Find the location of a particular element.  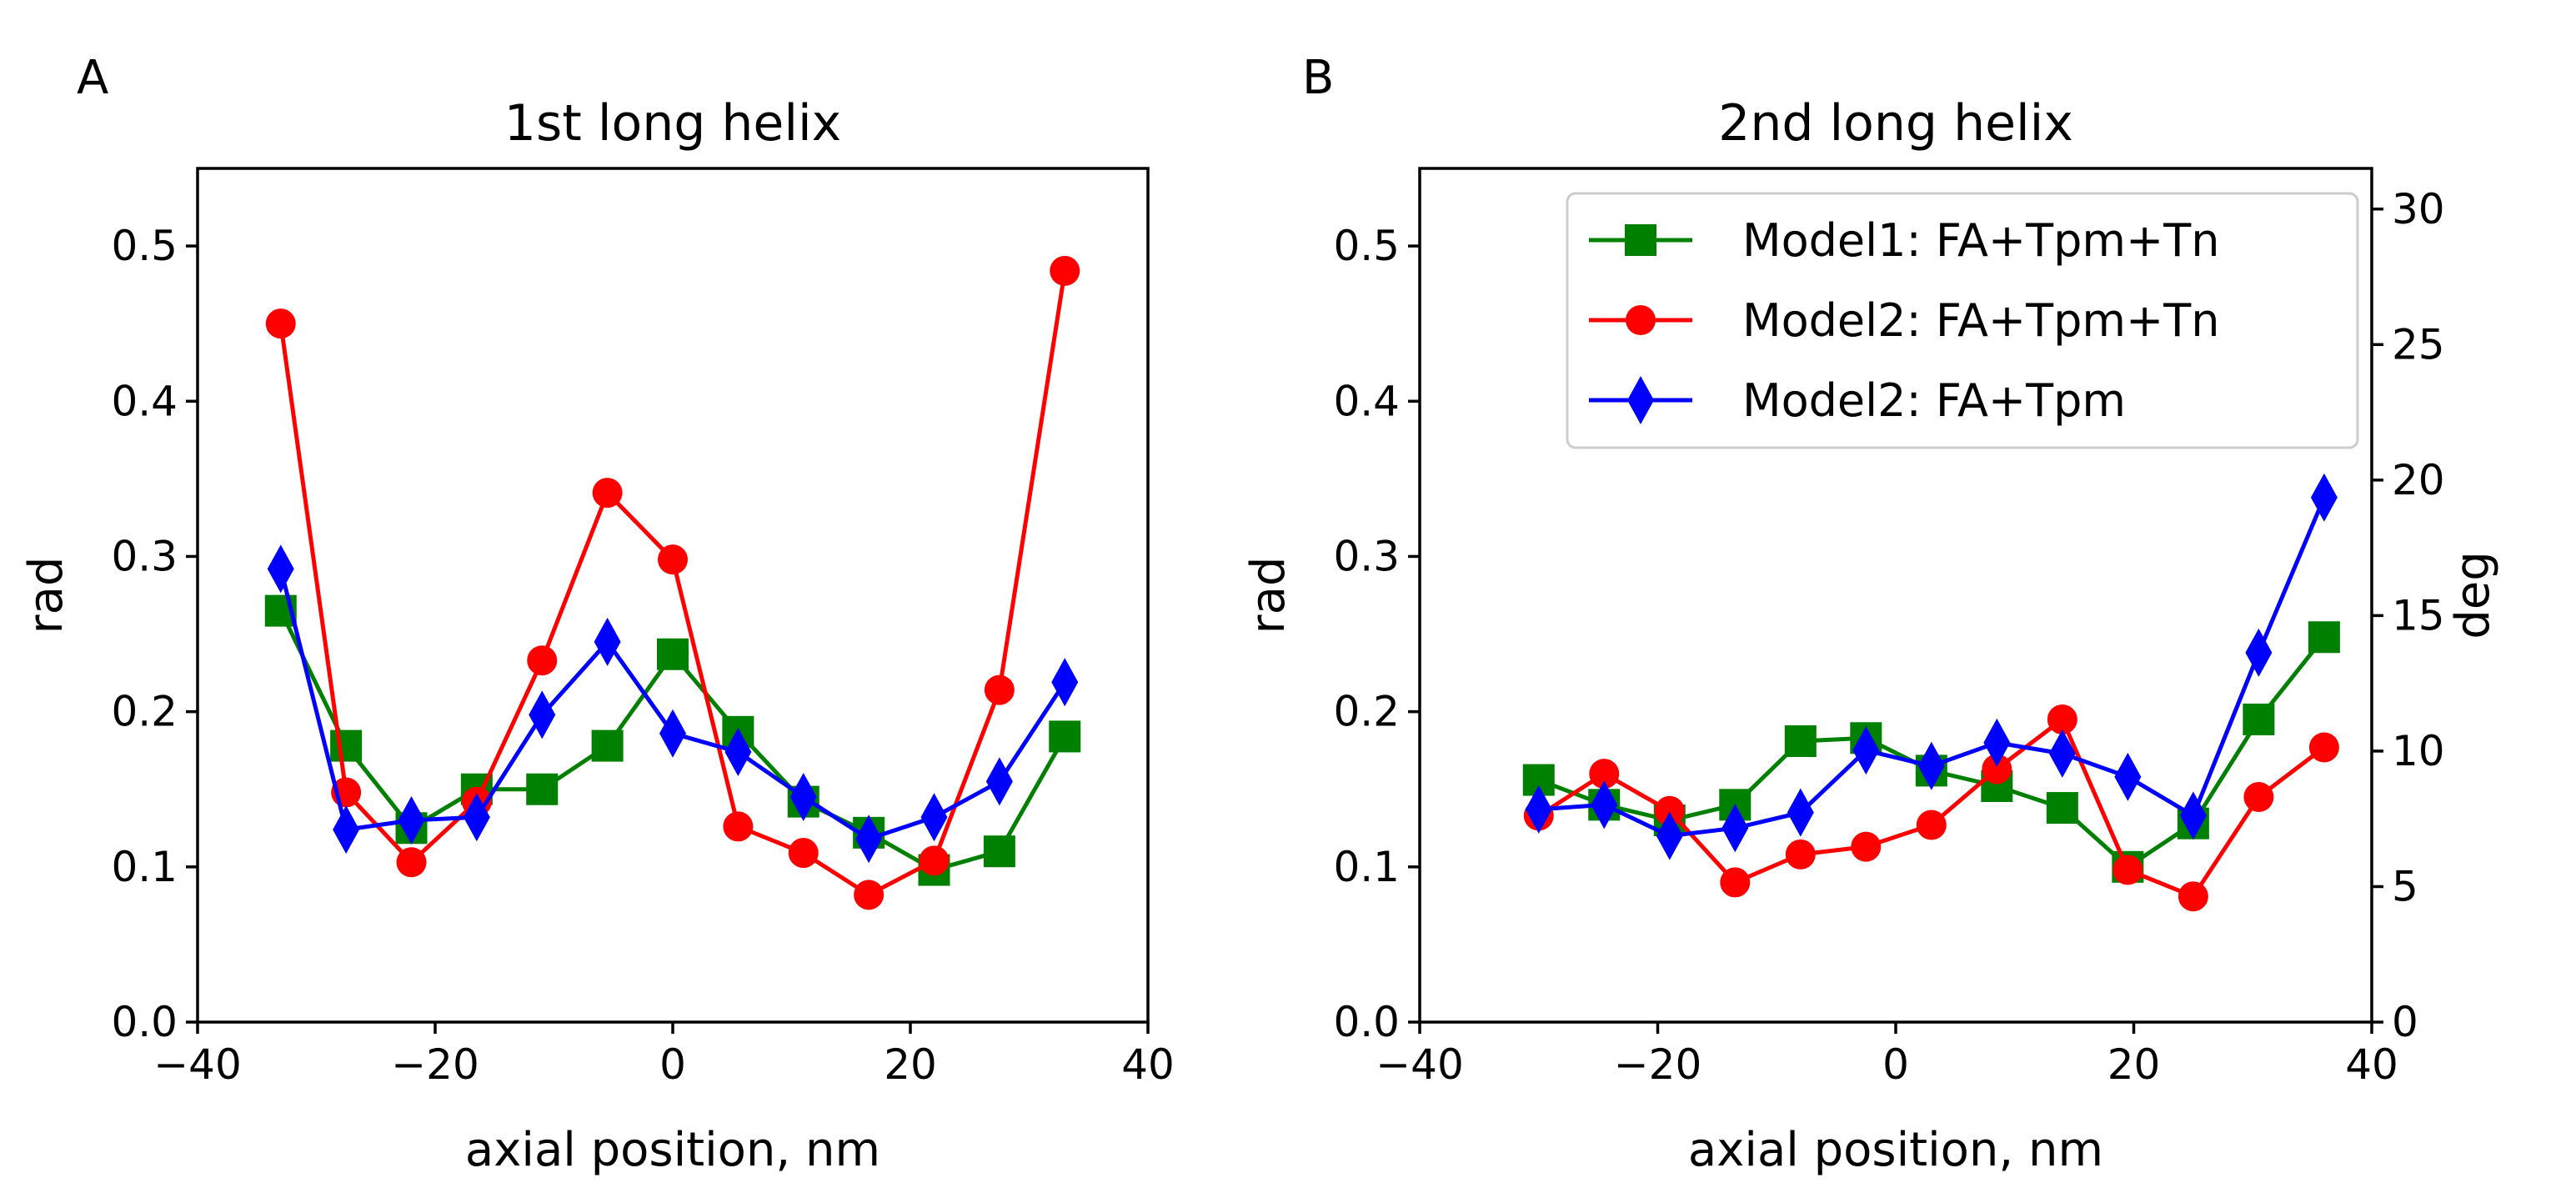

y2-tick-label: 25 is located at coordinates (2418, 344).